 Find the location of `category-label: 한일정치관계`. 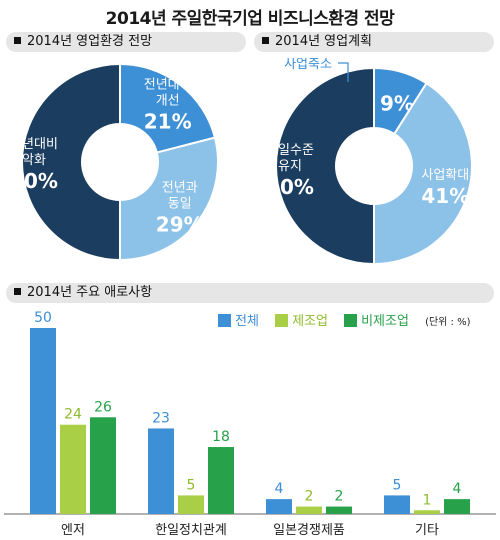

category-label: 한일정치관계 is located at coordinates (191, 530).